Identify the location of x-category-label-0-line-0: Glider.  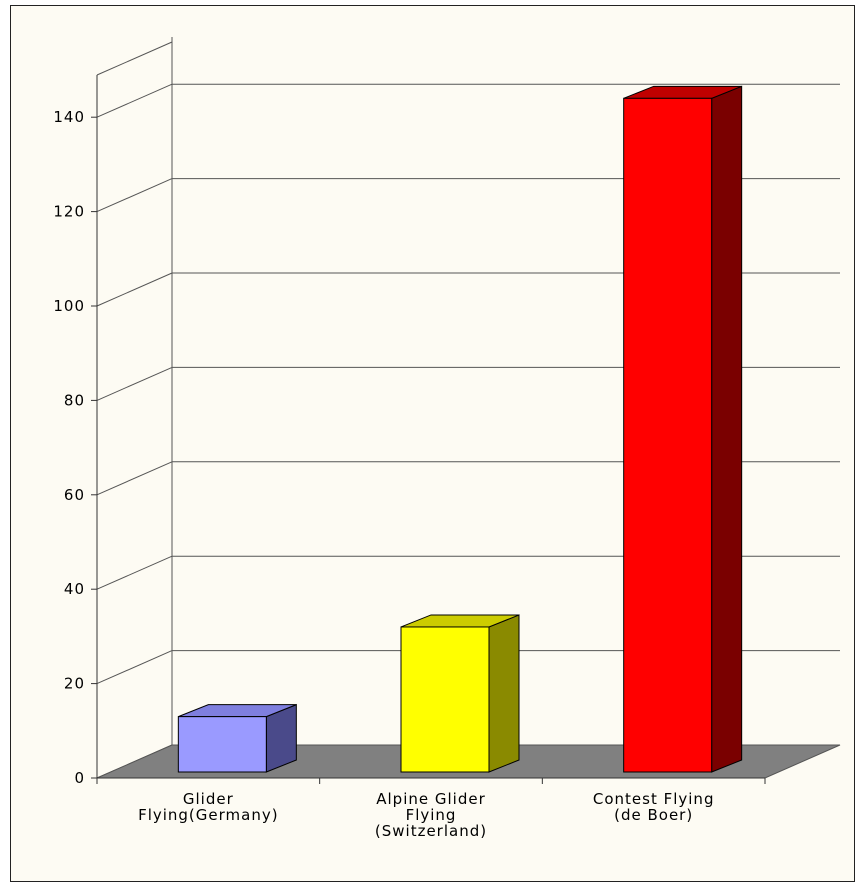
(208, 799).